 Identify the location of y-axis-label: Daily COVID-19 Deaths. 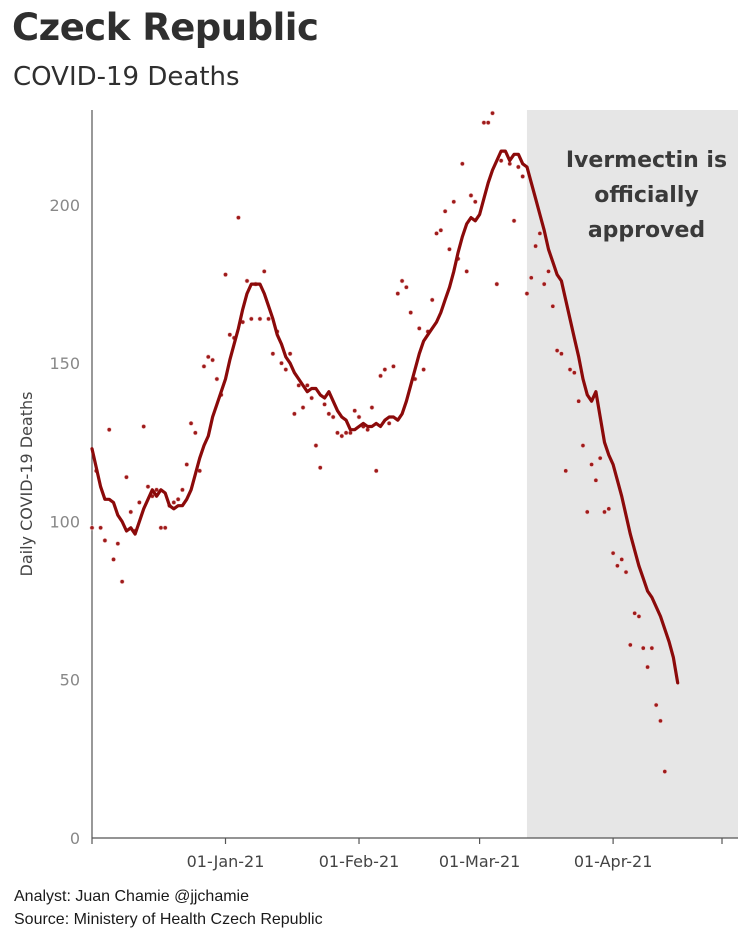
(26, 484).